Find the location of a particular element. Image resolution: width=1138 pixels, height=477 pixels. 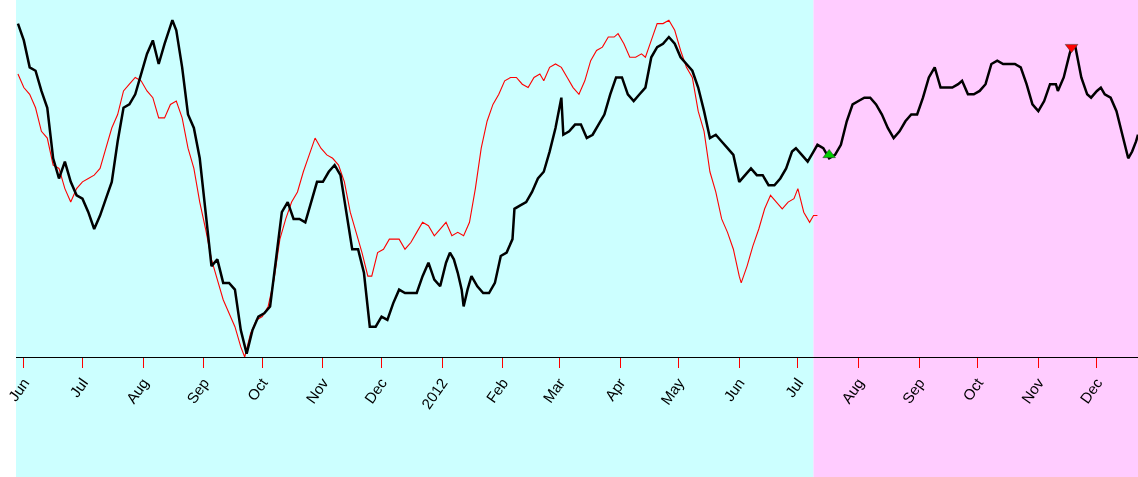

x-tick-label: Mar is located at coordinates (554, 390).